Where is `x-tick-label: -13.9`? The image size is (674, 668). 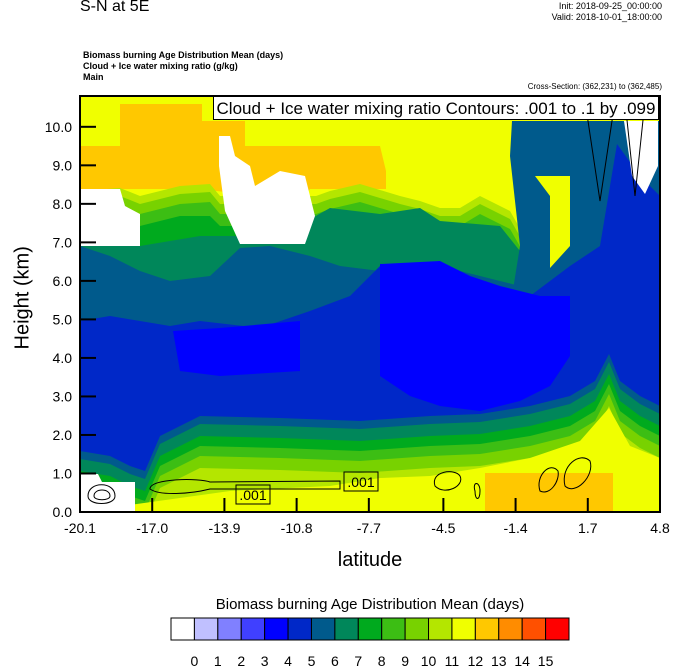
x-tick-label: -13.9 is located at coordinates (224, 528).